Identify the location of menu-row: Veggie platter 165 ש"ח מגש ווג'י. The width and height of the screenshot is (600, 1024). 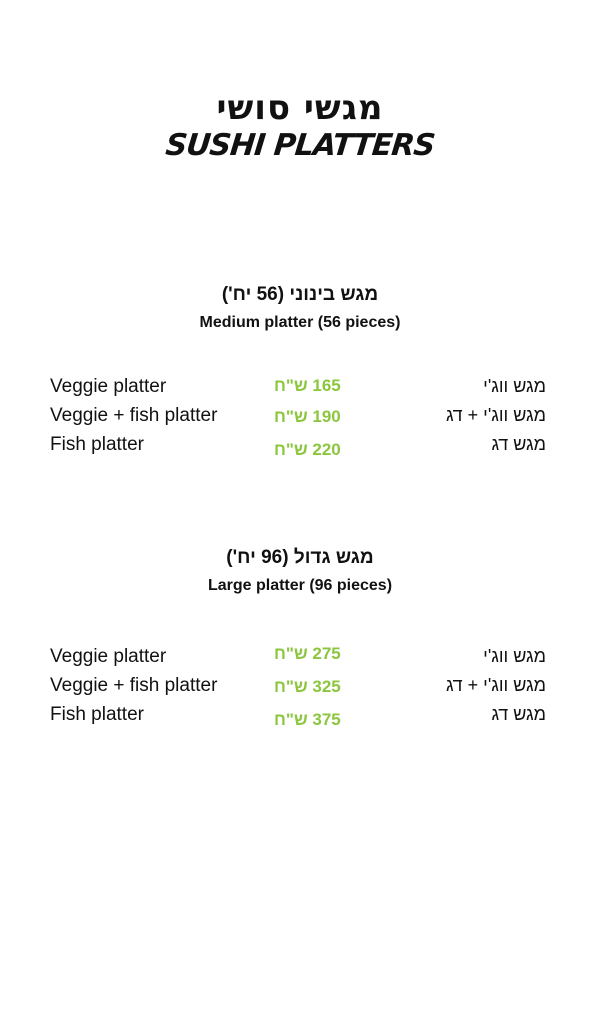
(300, 390).